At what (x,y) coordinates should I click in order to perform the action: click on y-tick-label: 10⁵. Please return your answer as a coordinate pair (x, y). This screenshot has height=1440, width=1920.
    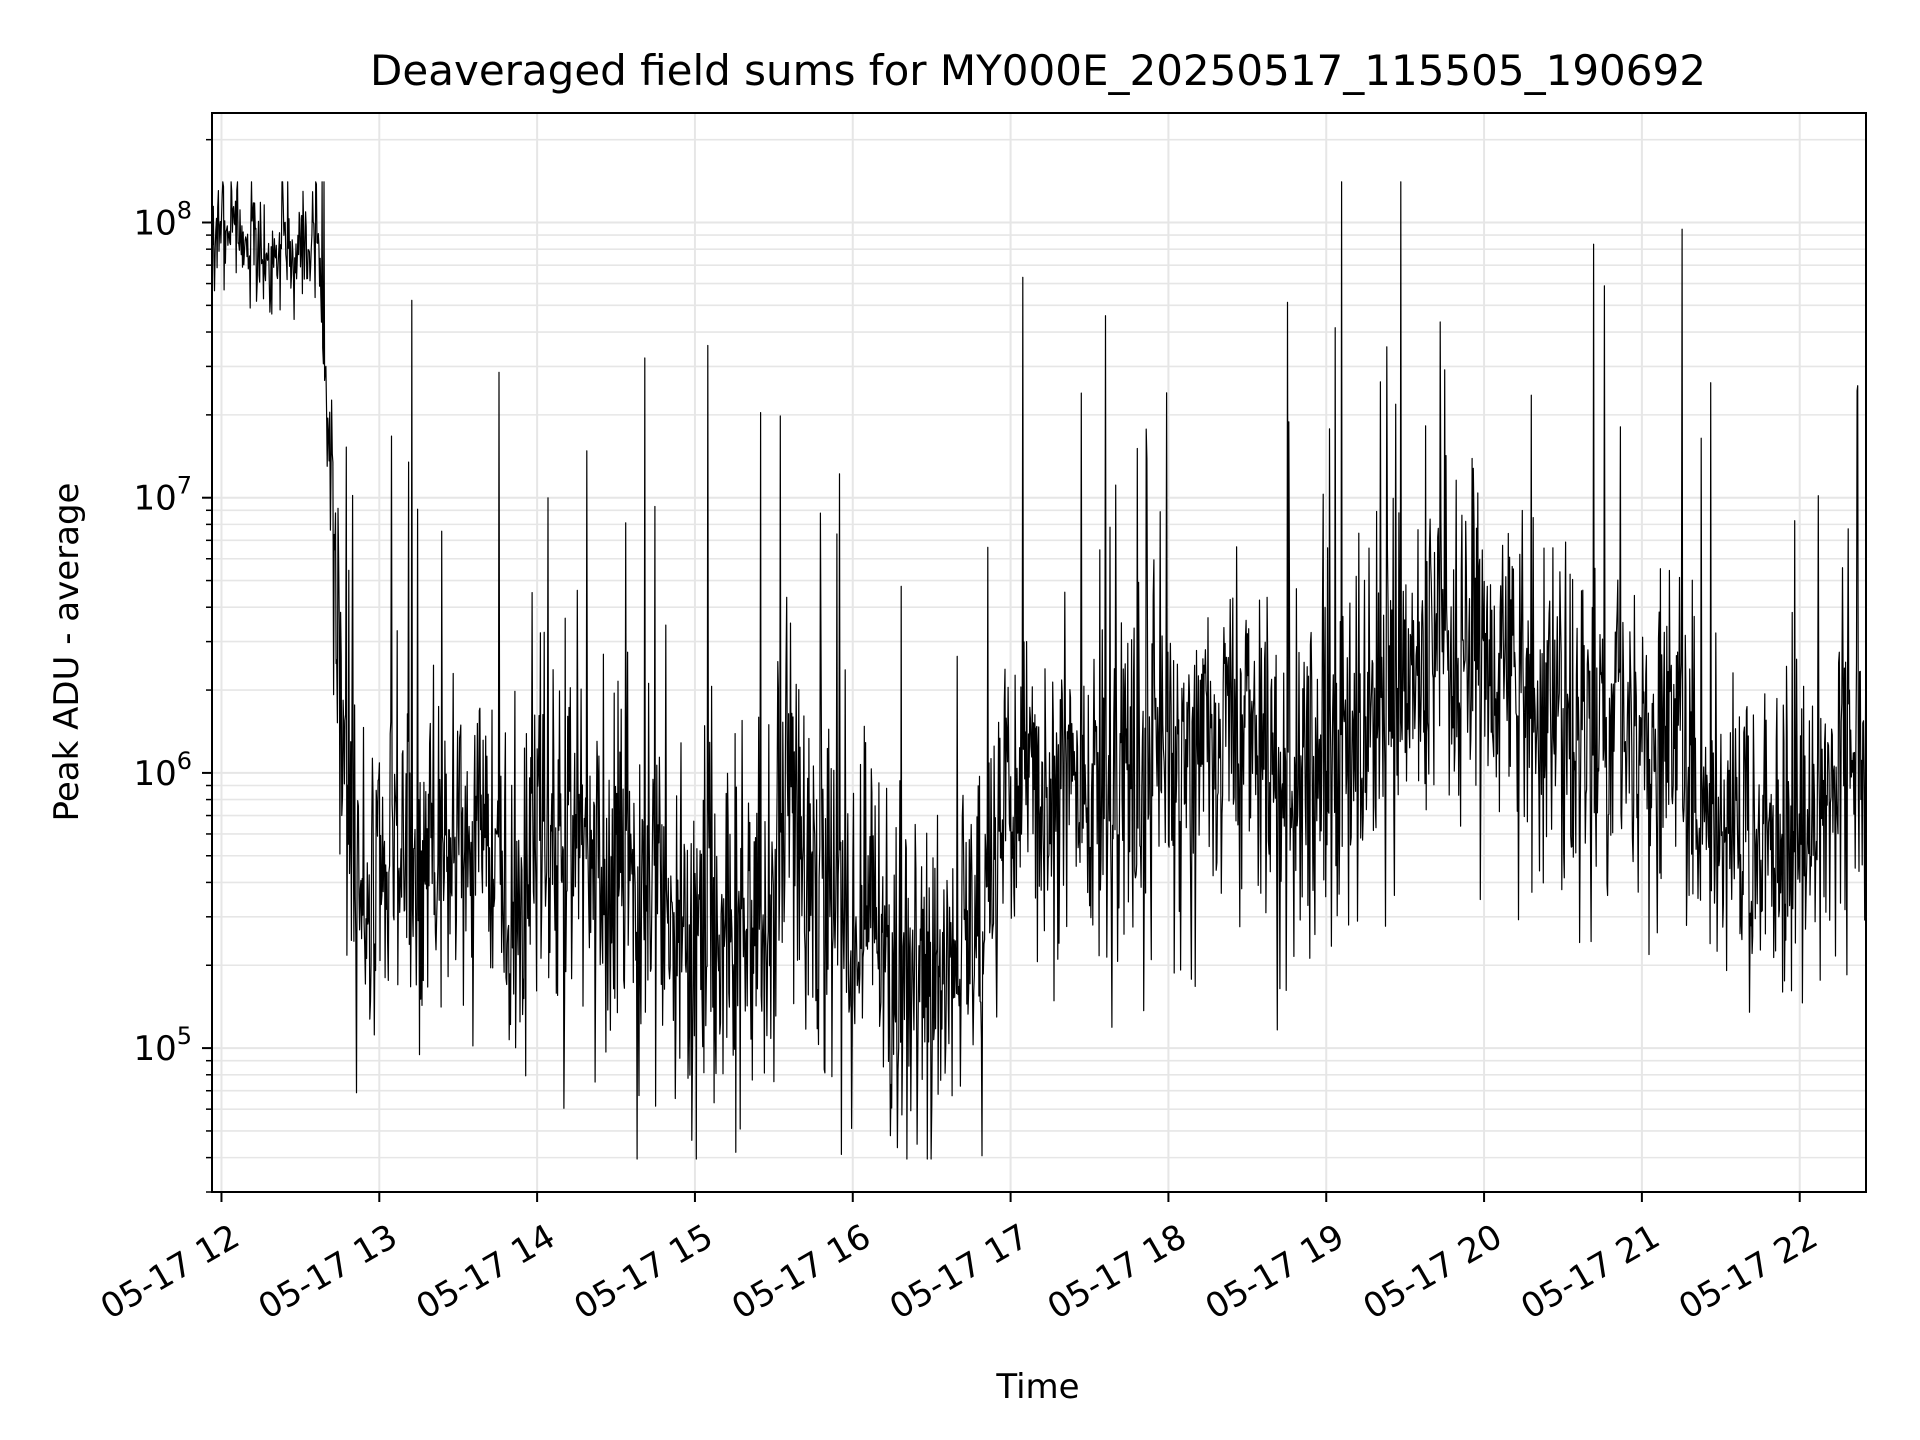
    Looking at the image, I should click on (162, 1045).